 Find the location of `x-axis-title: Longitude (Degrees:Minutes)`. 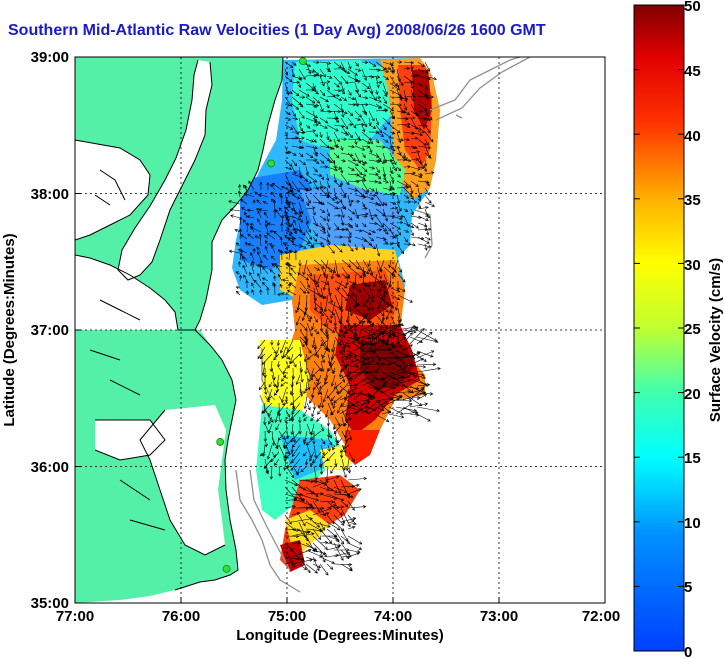

x-axis-title: Longitude (Degrees:Minutes) is located at coordinates (340, 635).